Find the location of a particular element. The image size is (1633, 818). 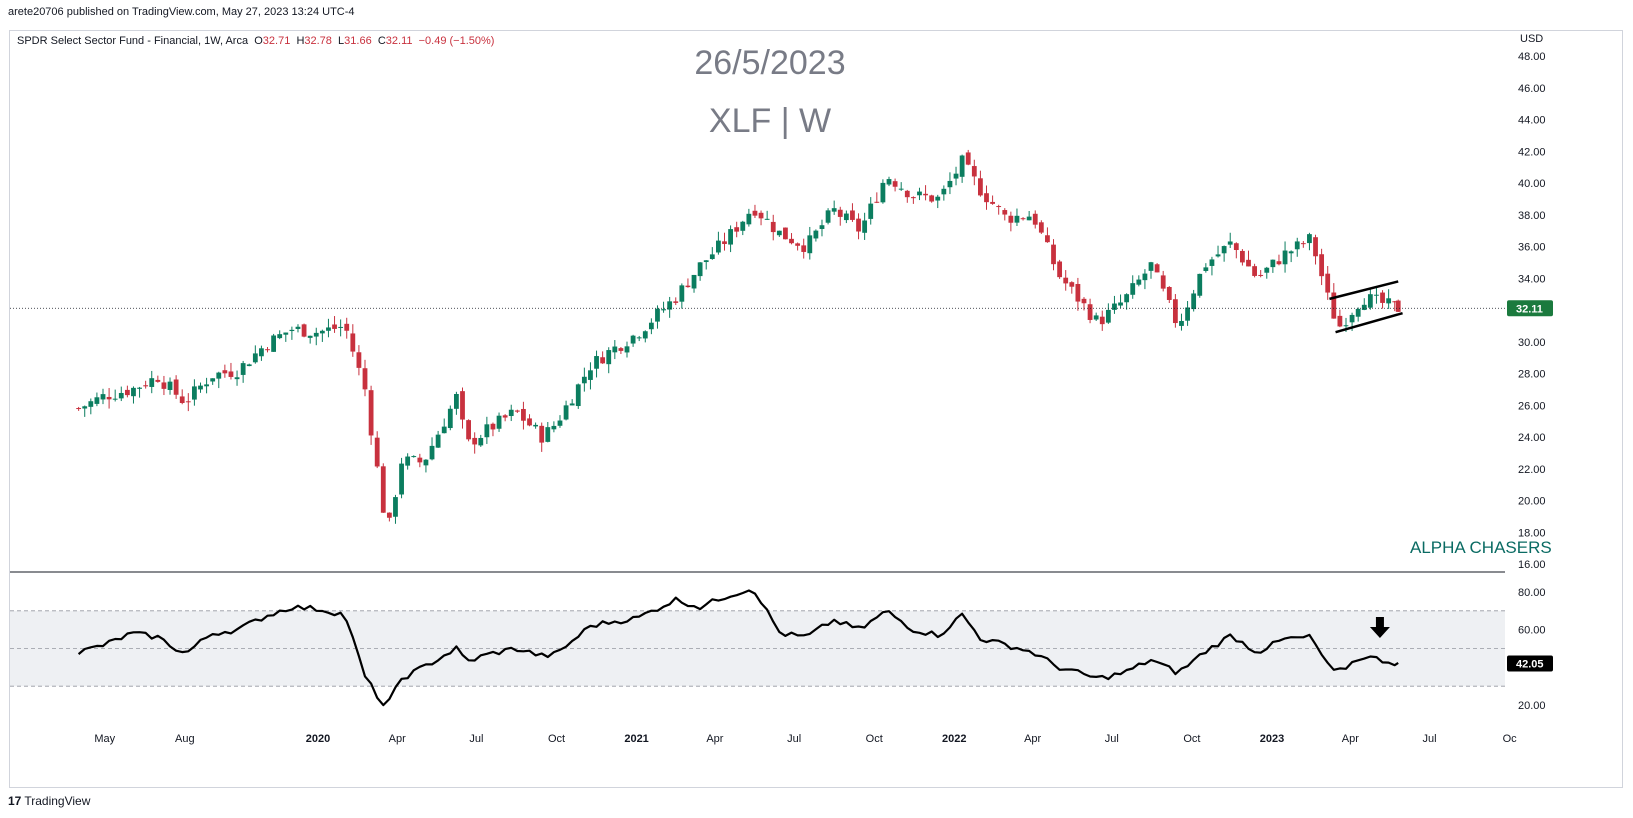

price-axis-label: 36.00 is located at coordinates (1532, 248).